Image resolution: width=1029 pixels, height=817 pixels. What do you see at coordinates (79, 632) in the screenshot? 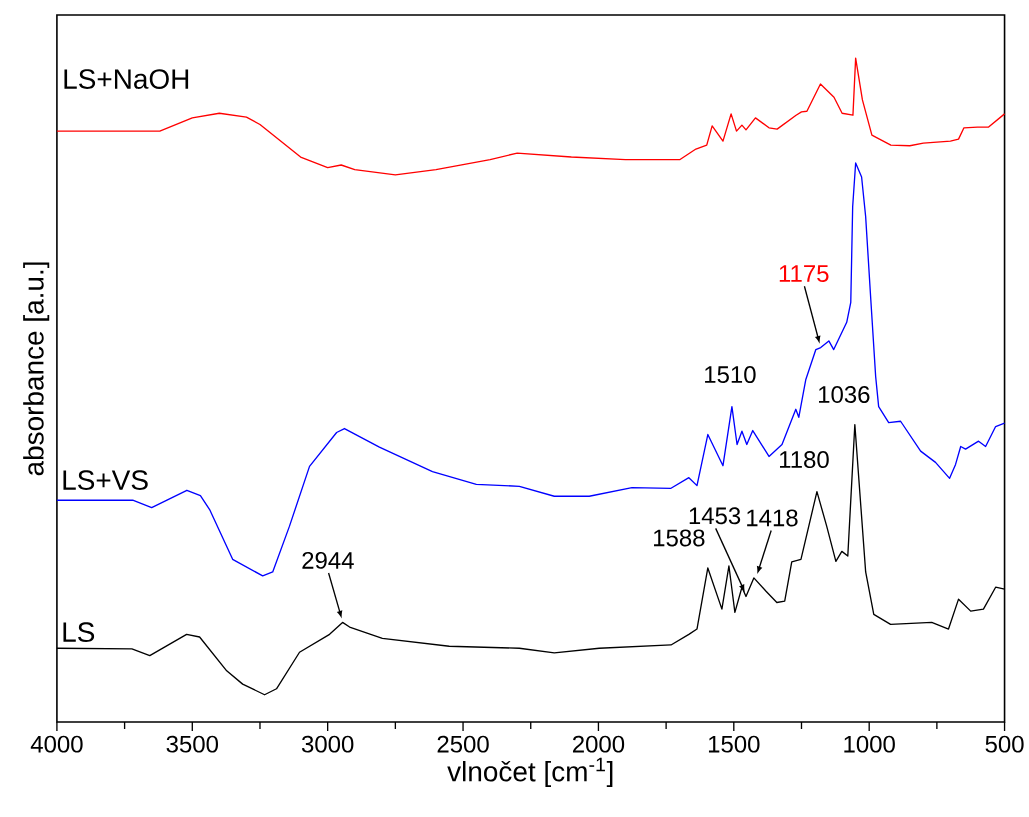
I see `series-label: LS` at bounding box center [79, 632].